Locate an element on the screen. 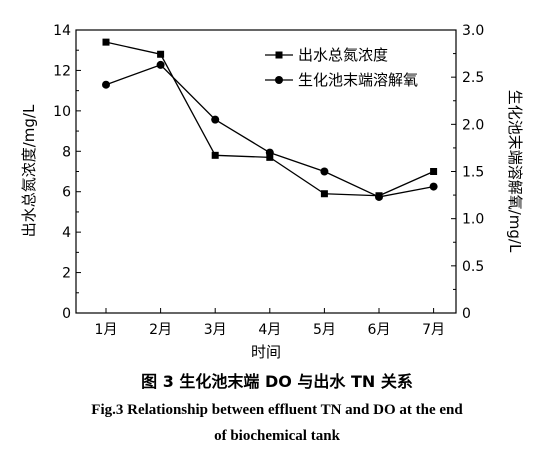 The height and width of the screenshot is (473, 554). x-tick-label: 5月 is located at coordinates (324, 330).